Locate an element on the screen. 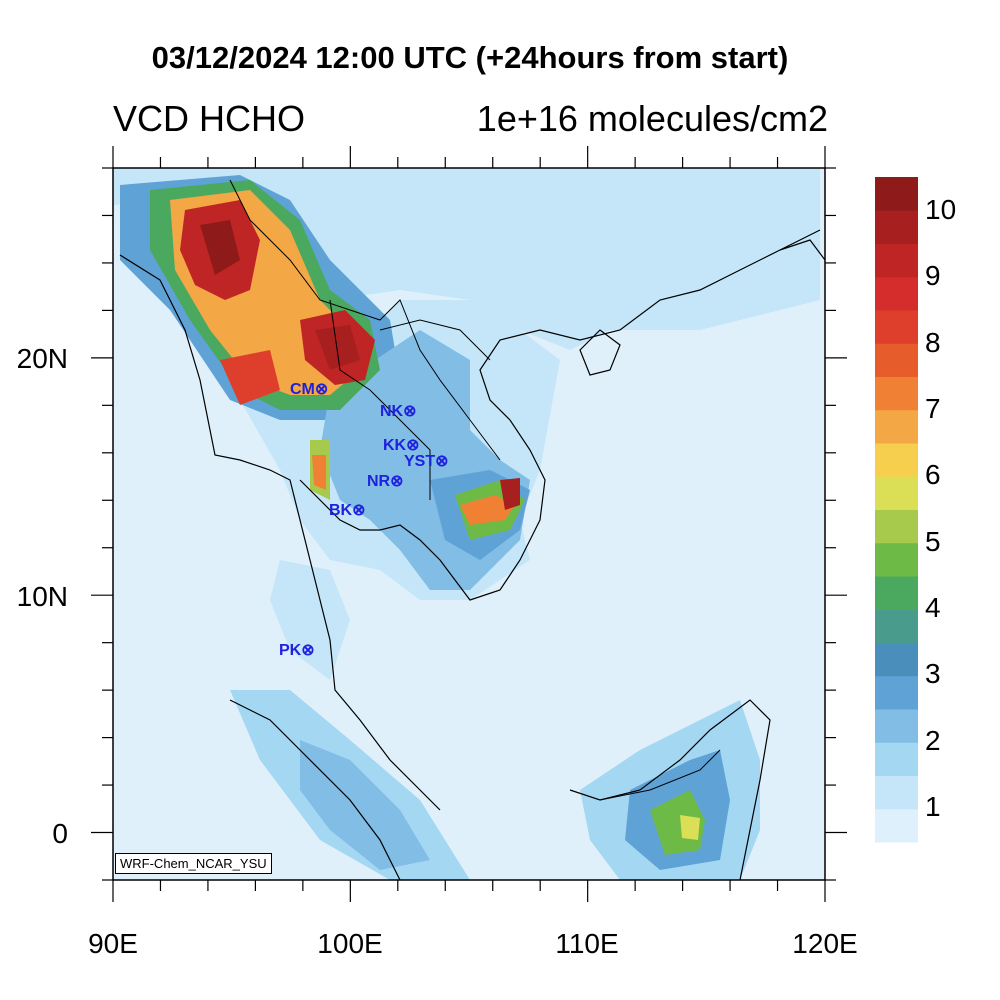 This screenshot has width=1000, height=1000. lat-tick-10n: 10N is located at coordinates (42, 596).